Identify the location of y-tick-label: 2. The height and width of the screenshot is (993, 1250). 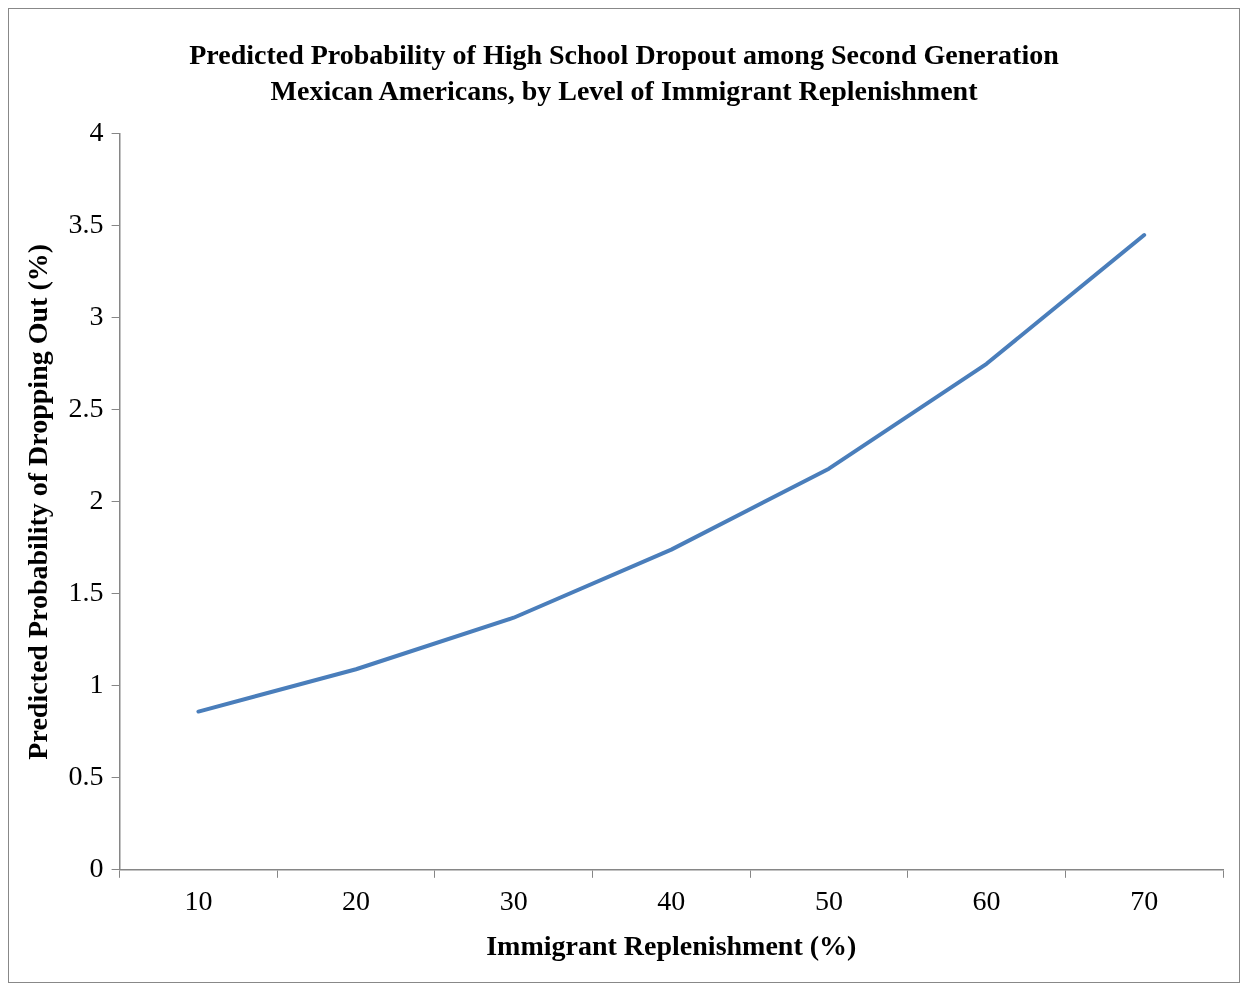
(96, 500).